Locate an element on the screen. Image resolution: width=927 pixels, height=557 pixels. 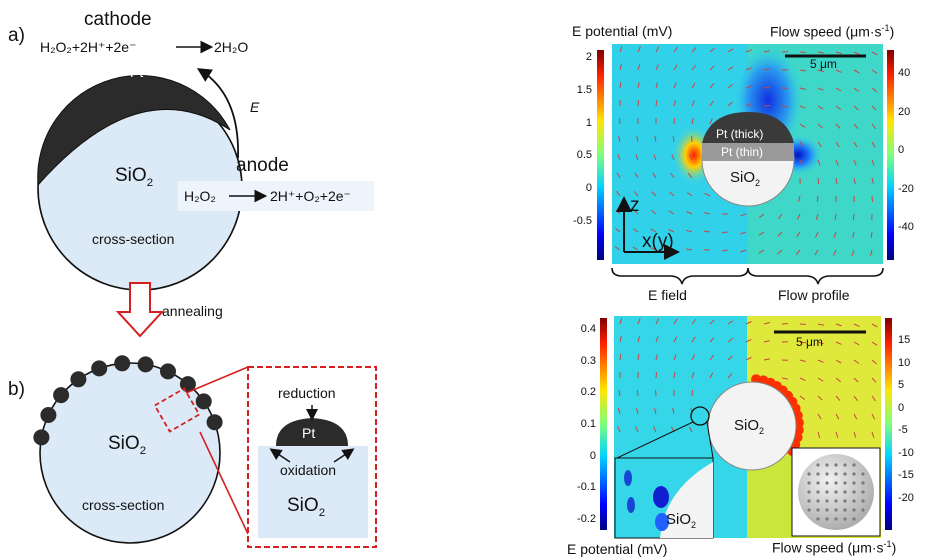
pt-label: Pt is located at coordinates (137, 72).